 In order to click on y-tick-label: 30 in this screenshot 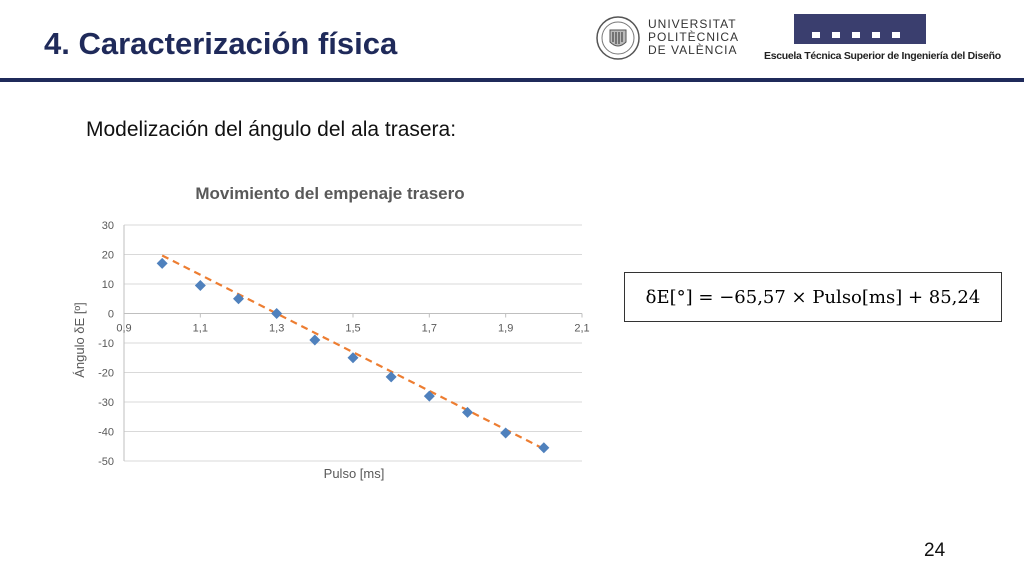, I will do `click(108, 226)`.